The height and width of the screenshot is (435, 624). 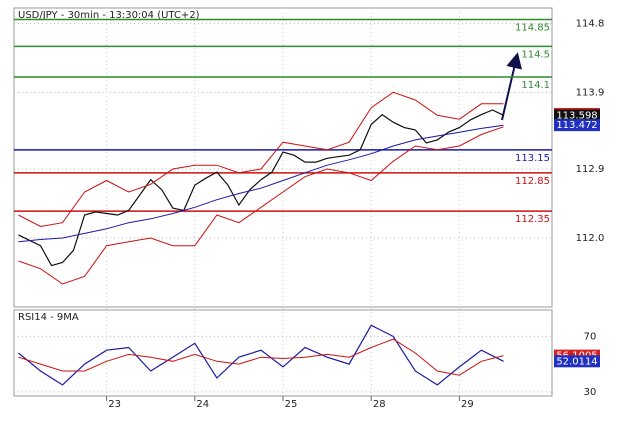 What do you see at coordinates (379, 404) in the screenshot?
I see `x-tick-label: 28` at bounding box center [379, 404].